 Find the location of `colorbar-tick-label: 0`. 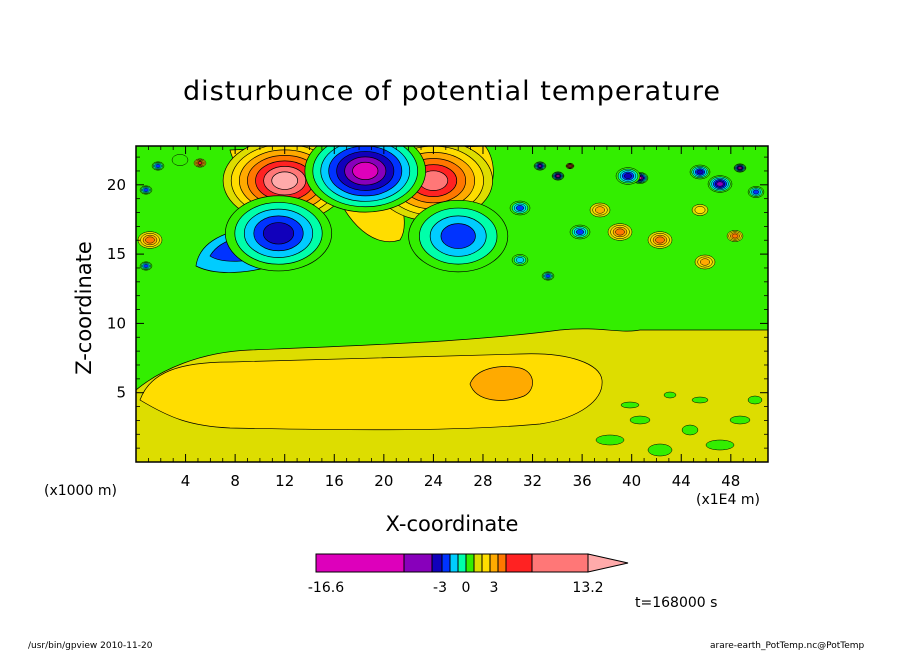

colorbar-tick-label: 0 is located at coordinates (466, 588).